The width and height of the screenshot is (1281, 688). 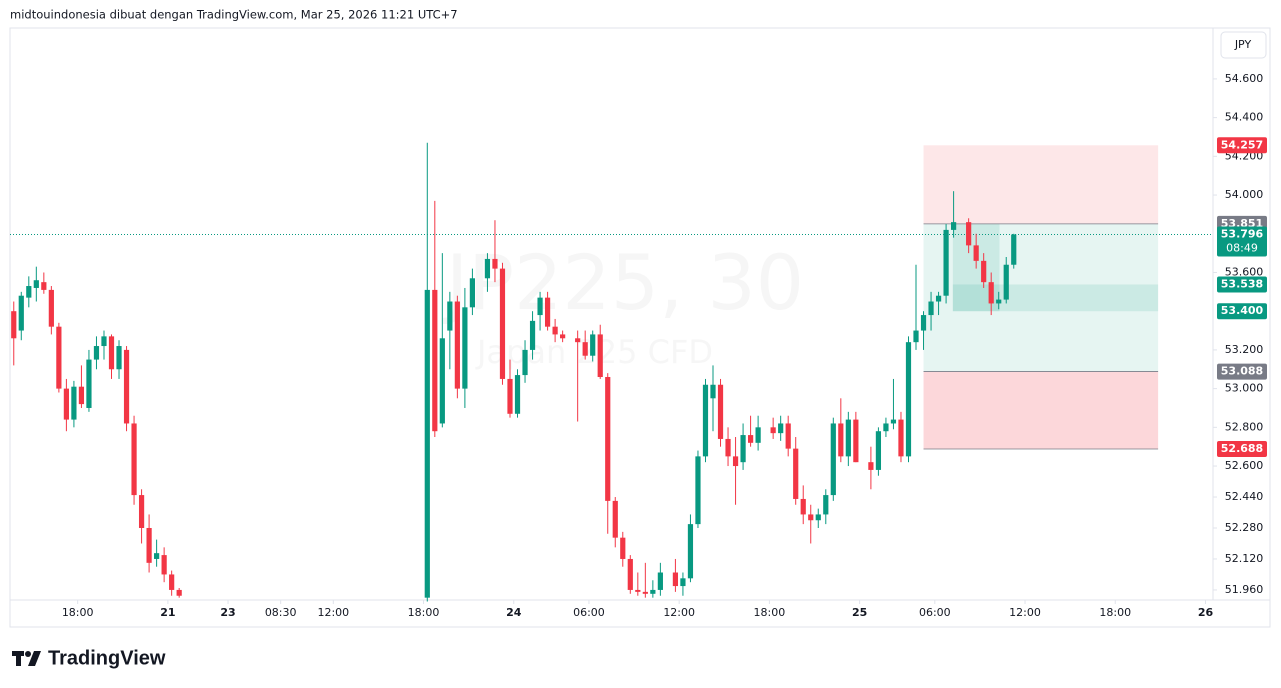 I want to click on currency-button, so click(x=1243, y=45).